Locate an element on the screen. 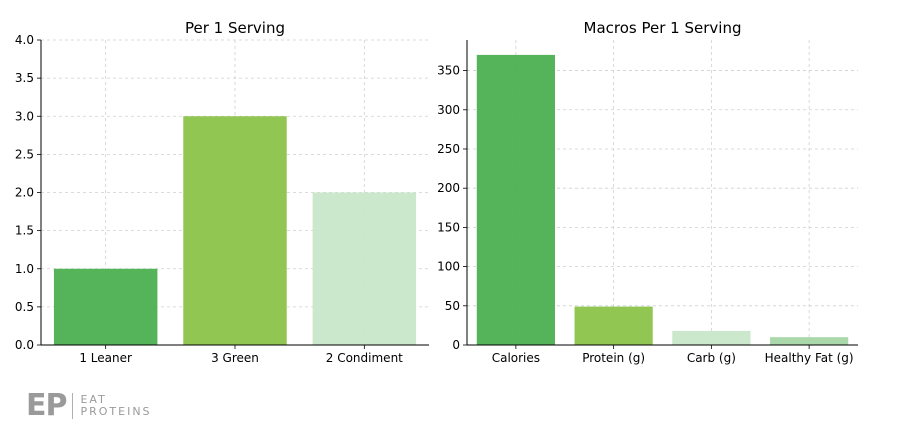 This screenshot has height=435, width=900. logo-line-2: PROTEINS is located at coordinates (116, 411).